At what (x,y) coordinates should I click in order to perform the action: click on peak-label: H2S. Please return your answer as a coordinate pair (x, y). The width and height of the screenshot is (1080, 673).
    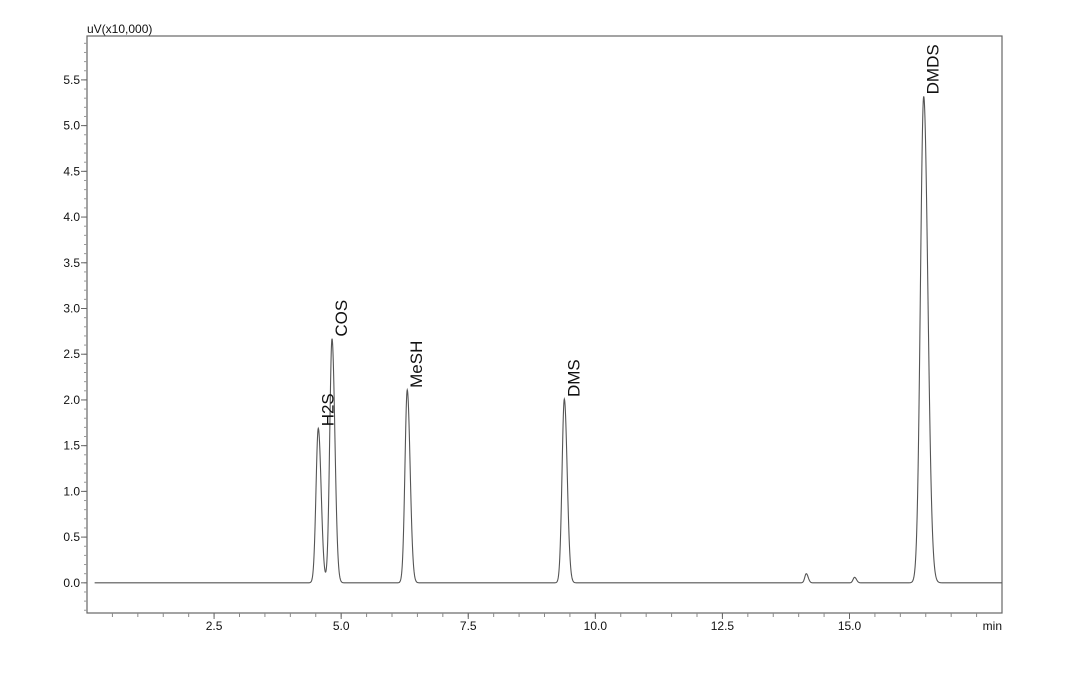
    Looking at the image, I should click on (327, 409).